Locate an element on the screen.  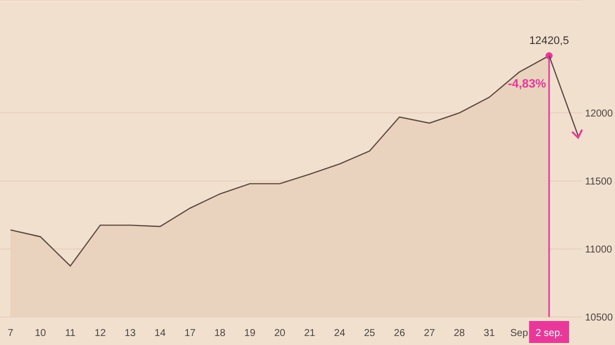
x-tick-label: 19 is located at coordinates (250, 333).